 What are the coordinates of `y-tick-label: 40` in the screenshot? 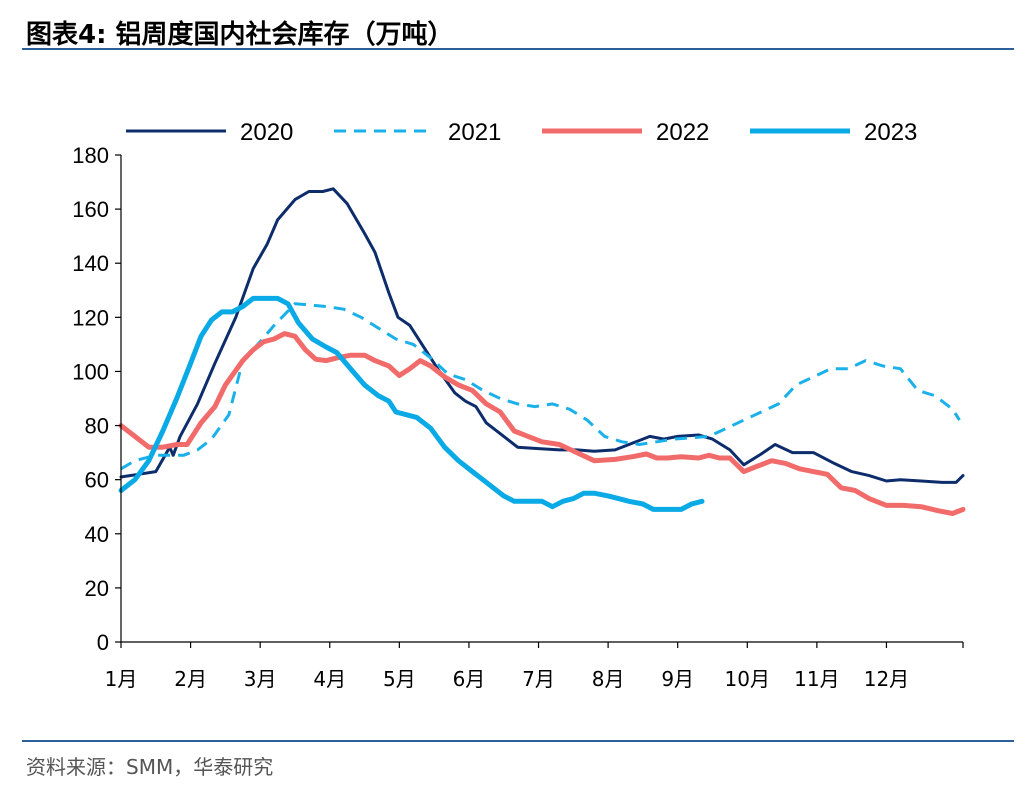 It's located at (97, 534).